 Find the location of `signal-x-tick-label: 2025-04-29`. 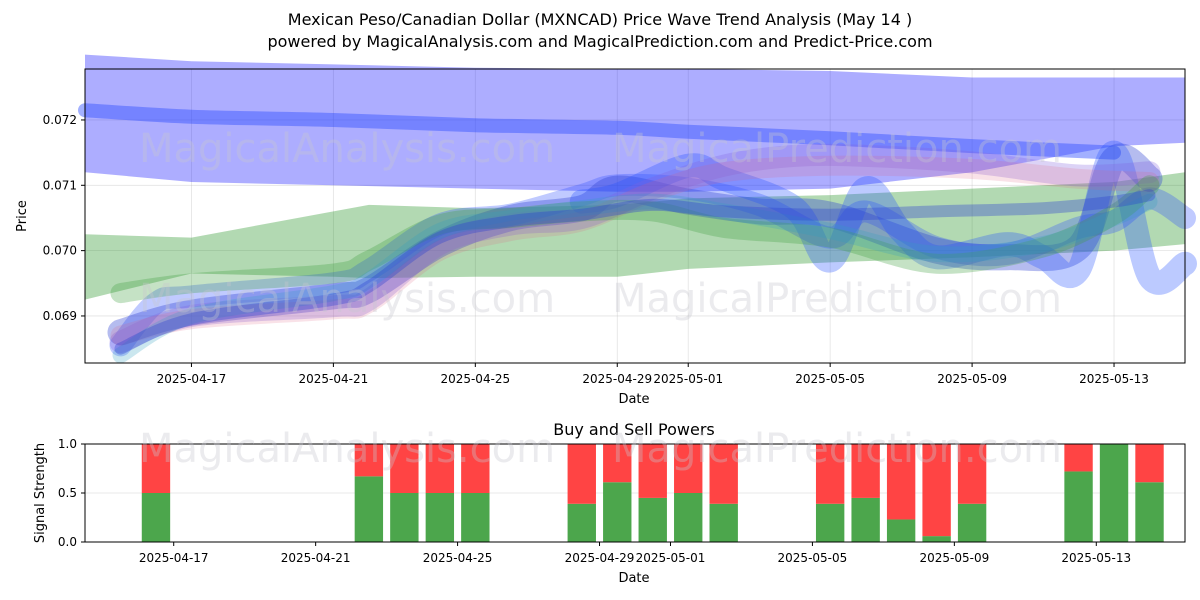

signal-x-tick-label: 2025-04-29 is located at coordinates (600, 558).